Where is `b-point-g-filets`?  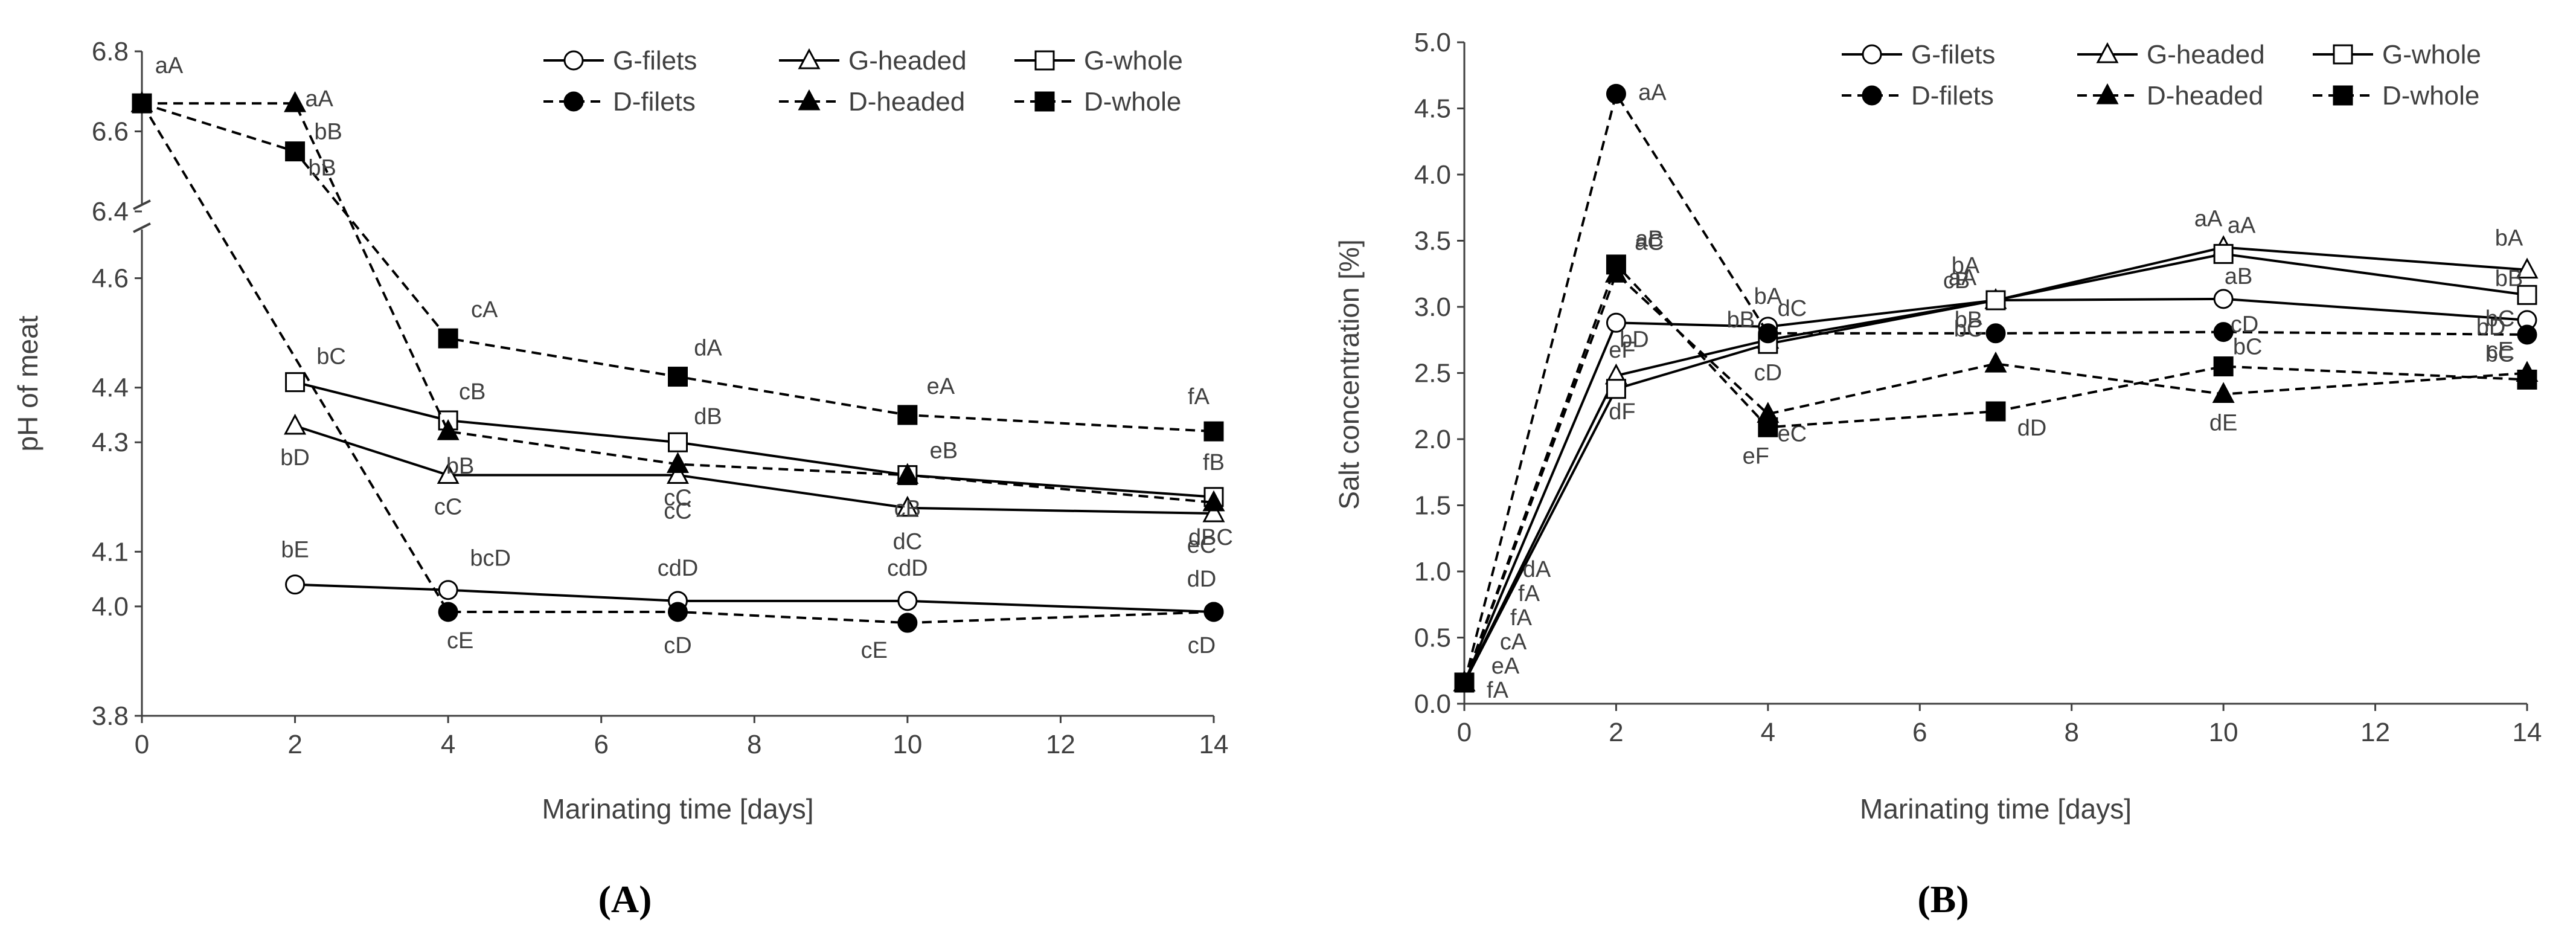 b-point-g-filets is located at coordinates (1616, 322).